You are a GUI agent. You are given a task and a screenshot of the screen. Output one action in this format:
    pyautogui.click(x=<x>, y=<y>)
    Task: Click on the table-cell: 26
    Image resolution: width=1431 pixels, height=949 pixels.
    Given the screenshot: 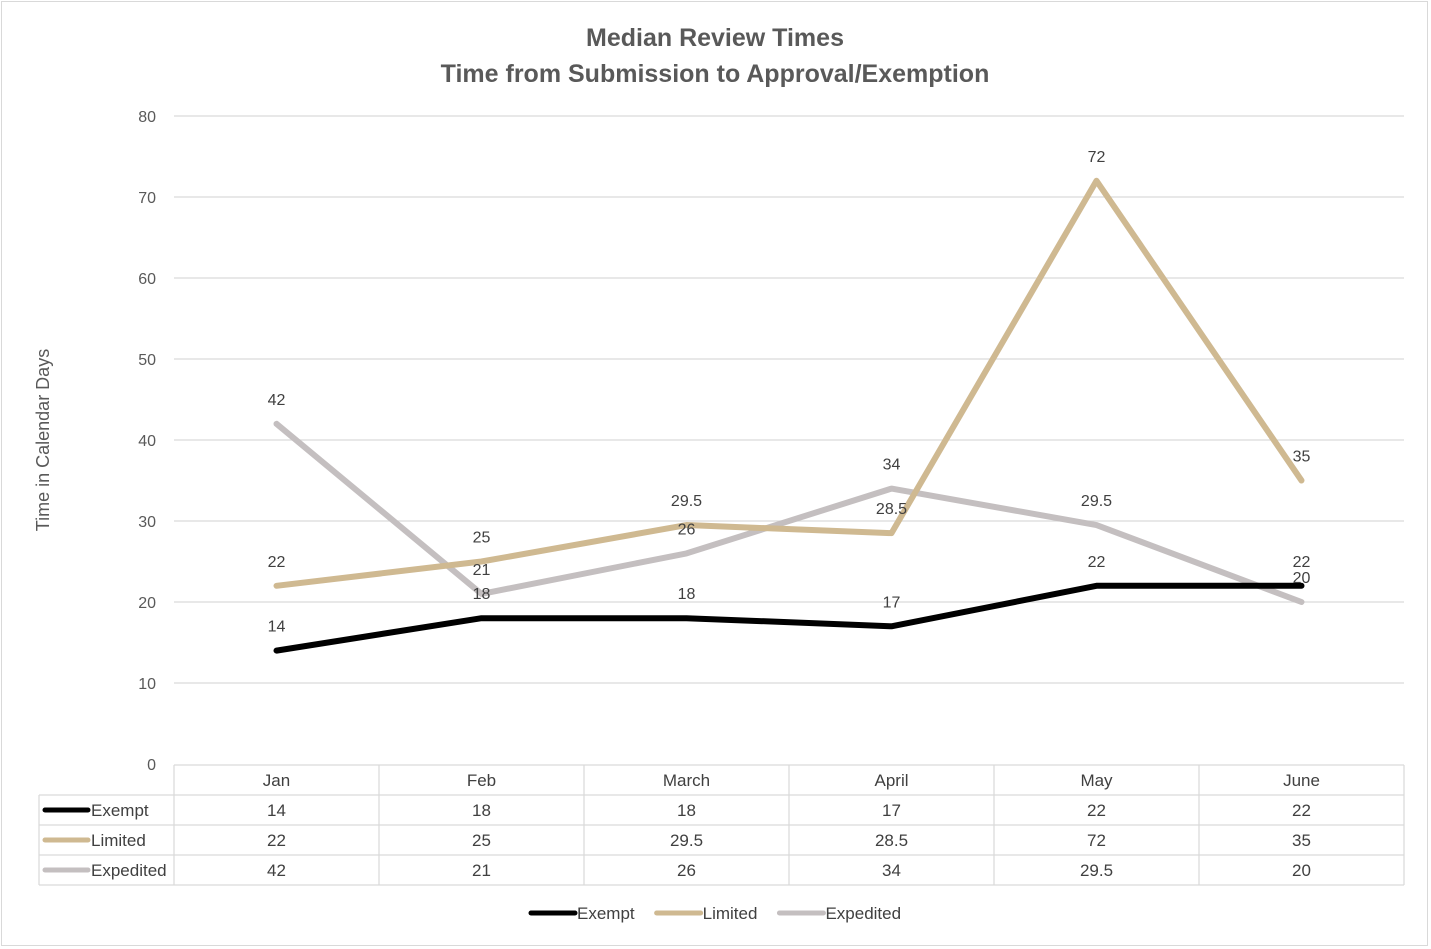 What is the action you would take?
    pyautogui.click(x=686, y=870)
    